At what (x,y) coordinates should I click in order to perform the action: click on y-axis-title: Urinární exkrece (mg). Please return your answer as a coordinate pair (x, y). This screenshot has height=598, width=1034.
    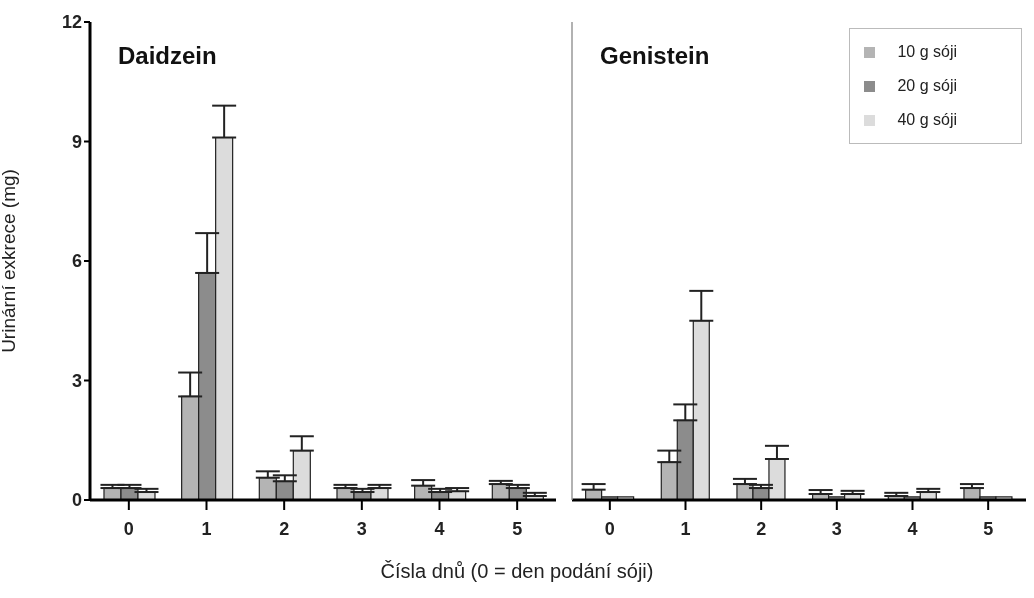
    Looking at the image, I should click on (9, 261).